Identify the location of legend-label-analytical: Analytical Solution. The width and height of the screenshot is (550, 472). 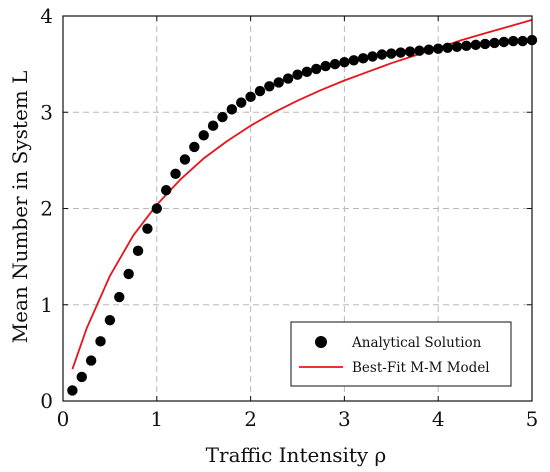
(416, 343).